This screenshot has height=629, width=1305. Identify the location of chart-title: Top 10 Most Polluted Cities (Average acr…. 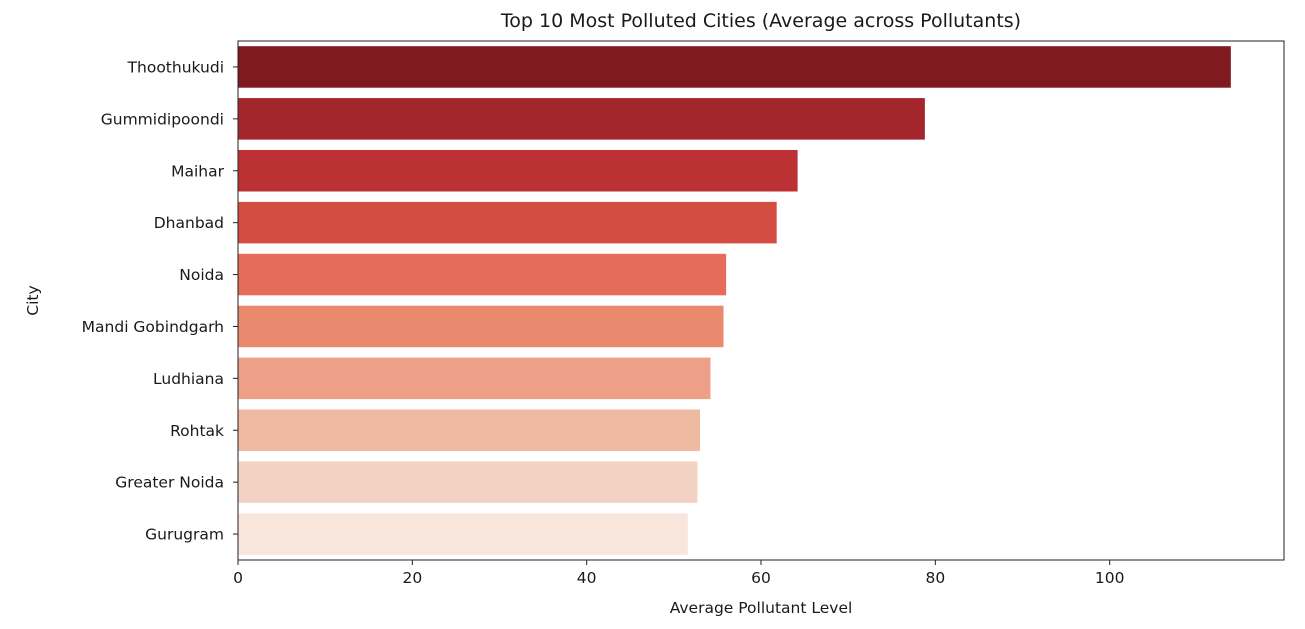
(760, 21).